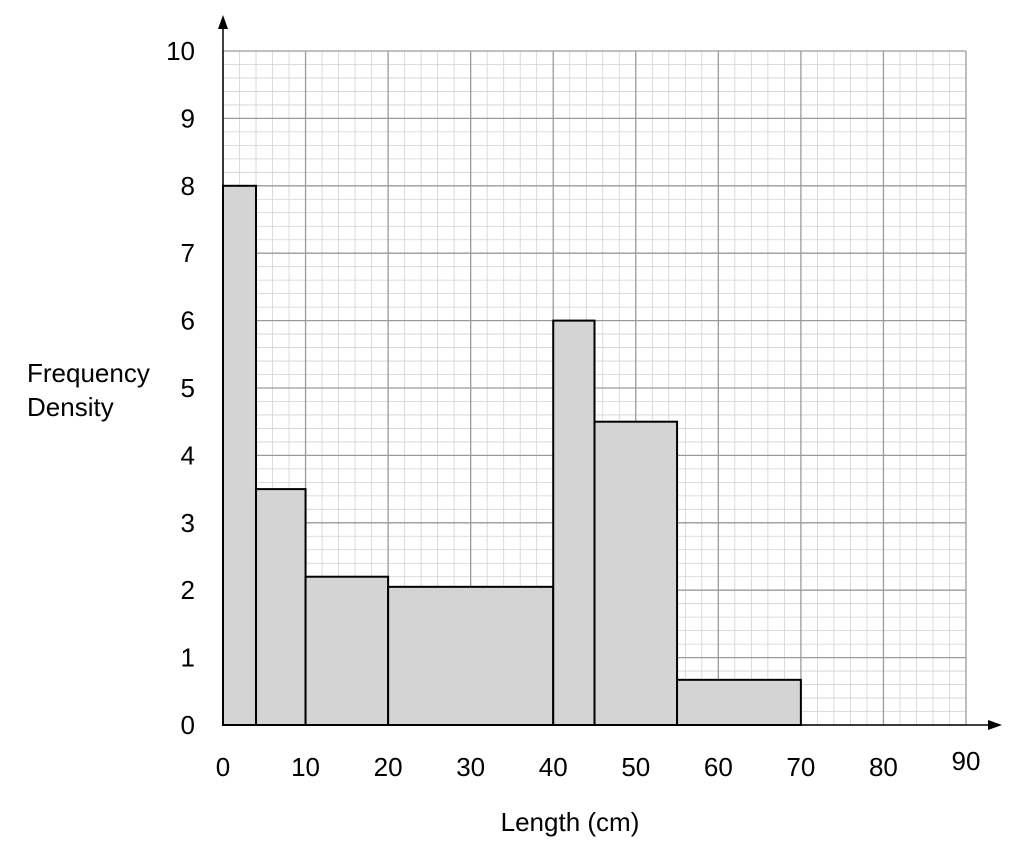 Image resolution: width=1024 pixels, height=859 pixels. I want to click on x-tick-label: 20, so click(388, 767).